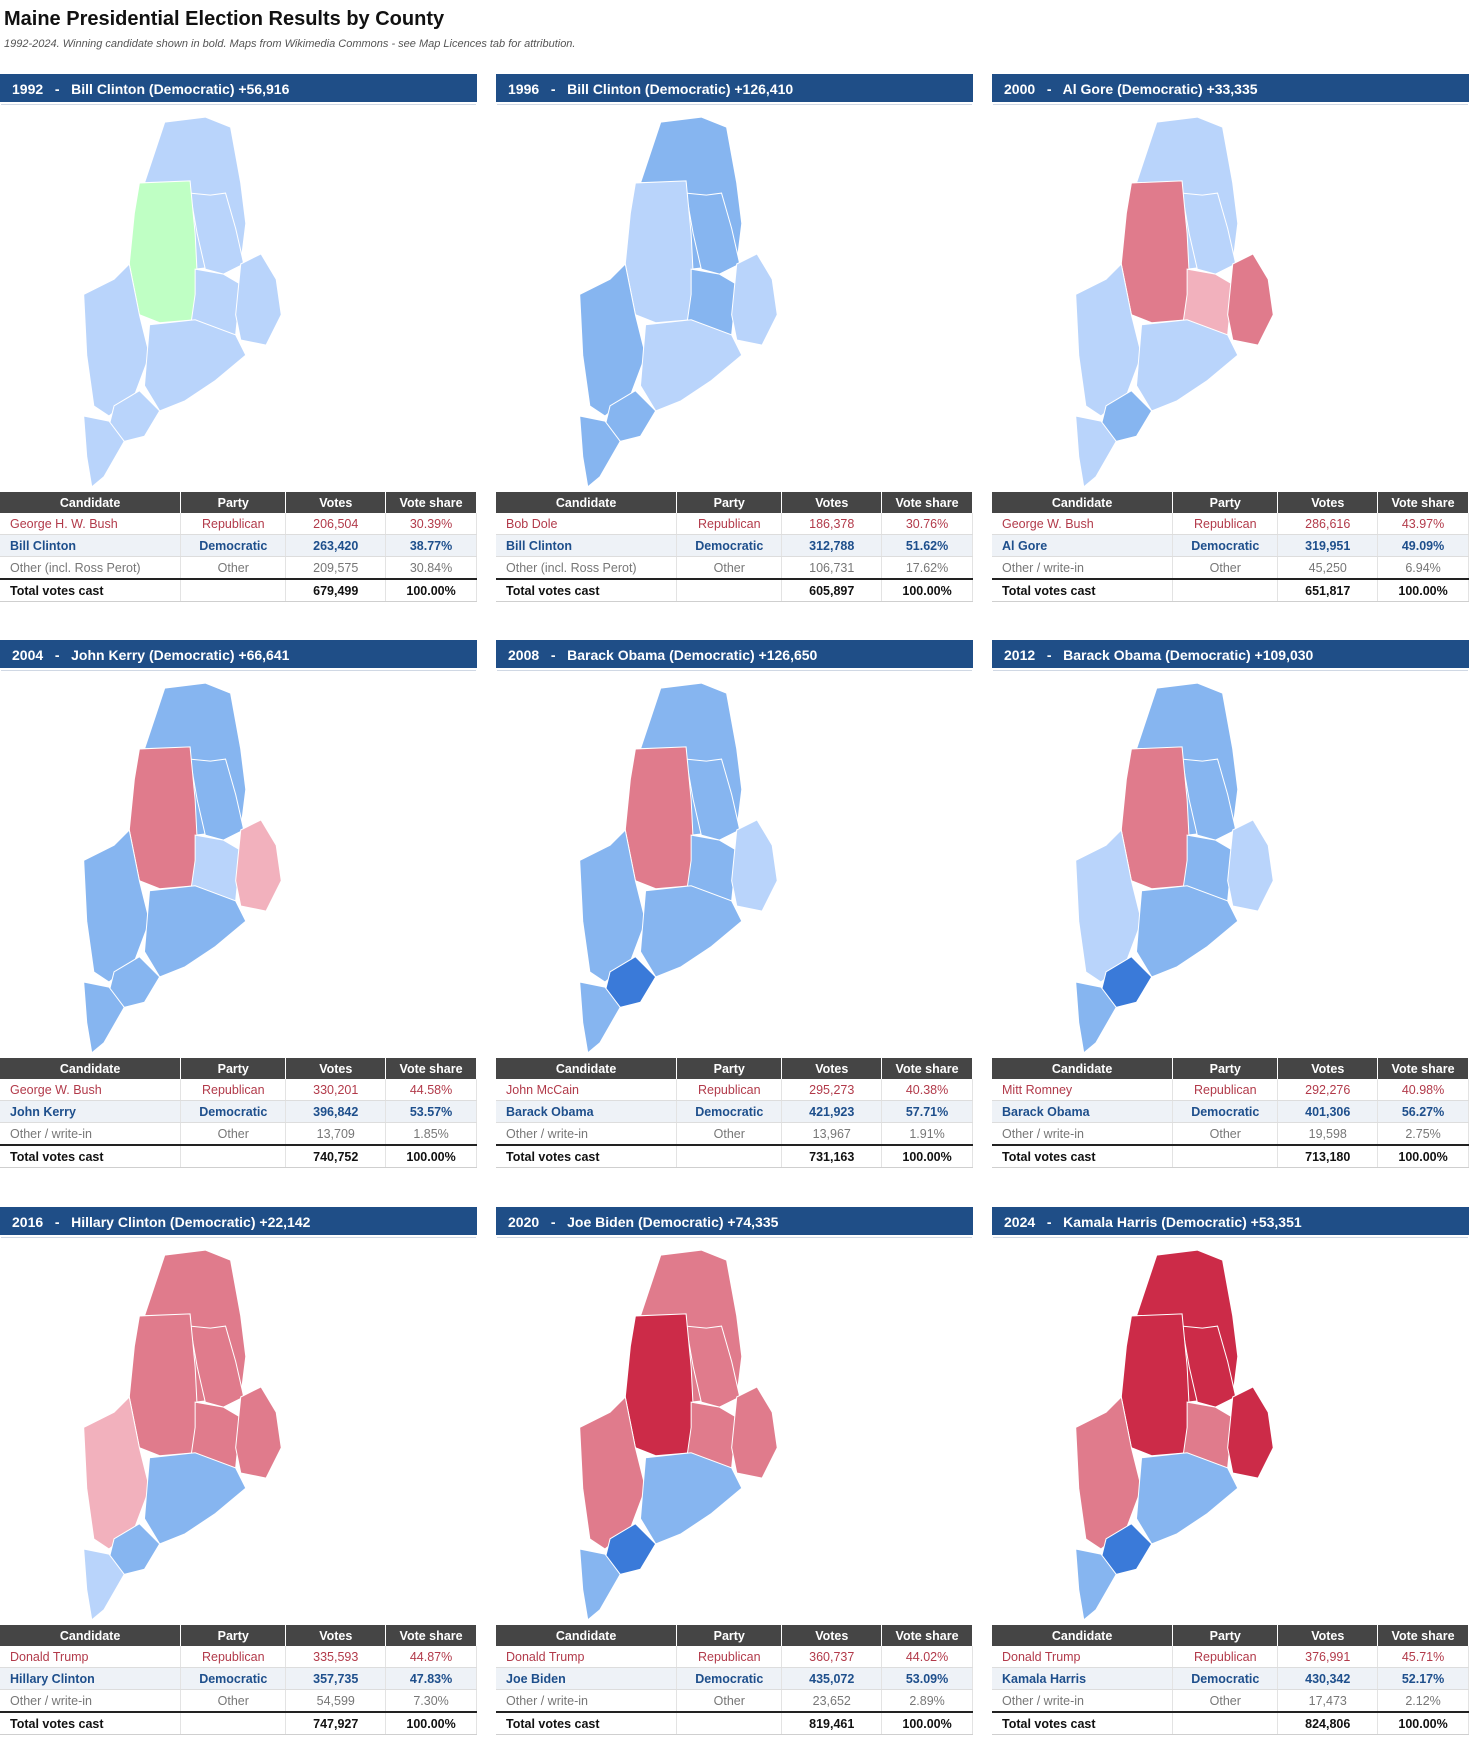  Describe the element at coordinates (431, 1678) in the screenshot. I see `vote-share: 47.83%` at that location.